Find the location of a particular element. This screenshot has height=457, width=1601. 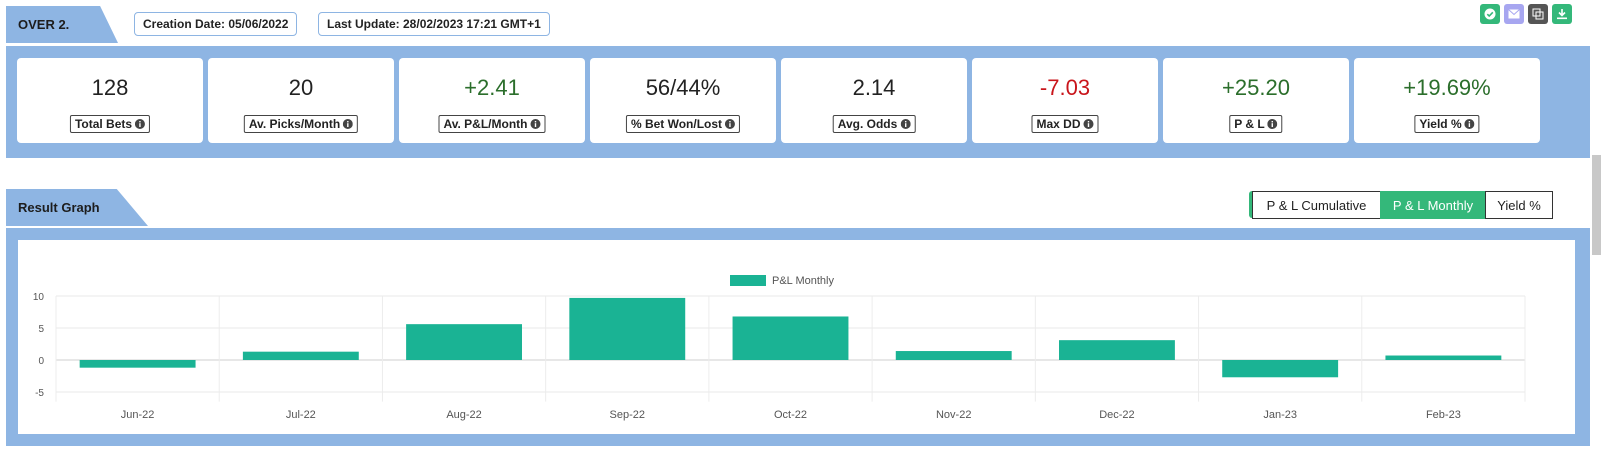

stat-value: -7.03 is located at coordinates (1065, 87).